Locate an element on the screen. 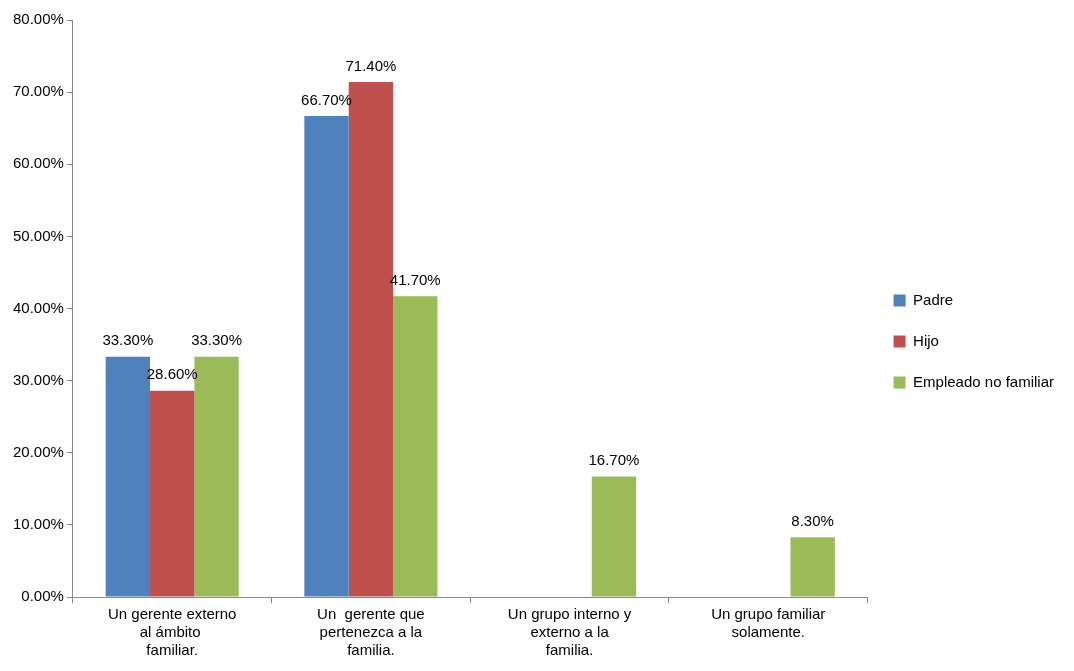 Image resolution: width=1074 pixels, height=671 pixels. y-tick-label: 10.00% is located at coordinates (38, 524).